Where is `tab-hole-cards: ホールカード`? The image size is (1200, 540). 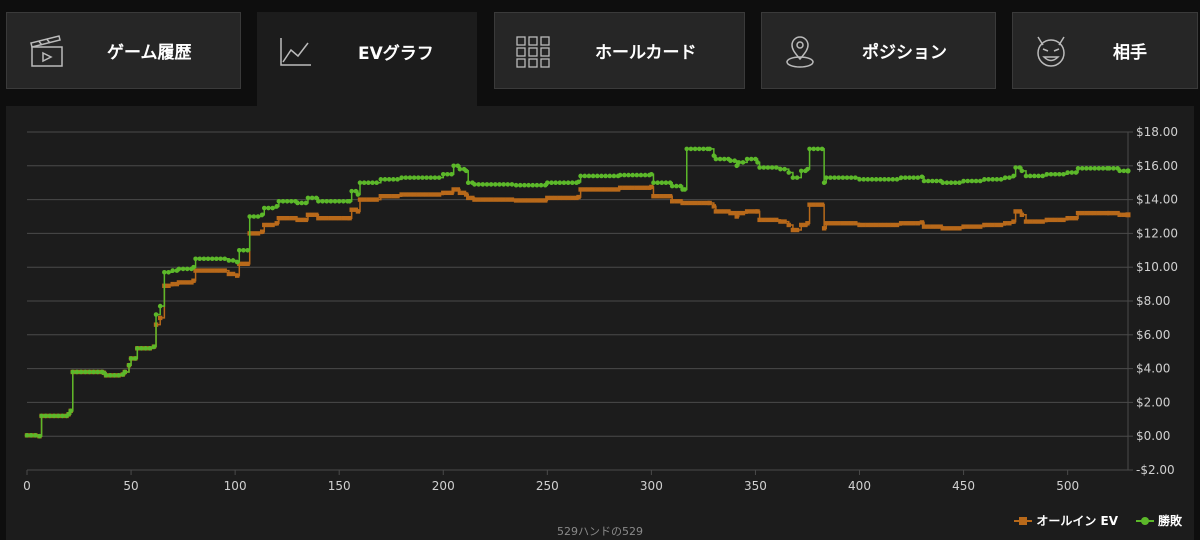 tab-hole-cards: ホールカード is located at coordinates (619, 50).